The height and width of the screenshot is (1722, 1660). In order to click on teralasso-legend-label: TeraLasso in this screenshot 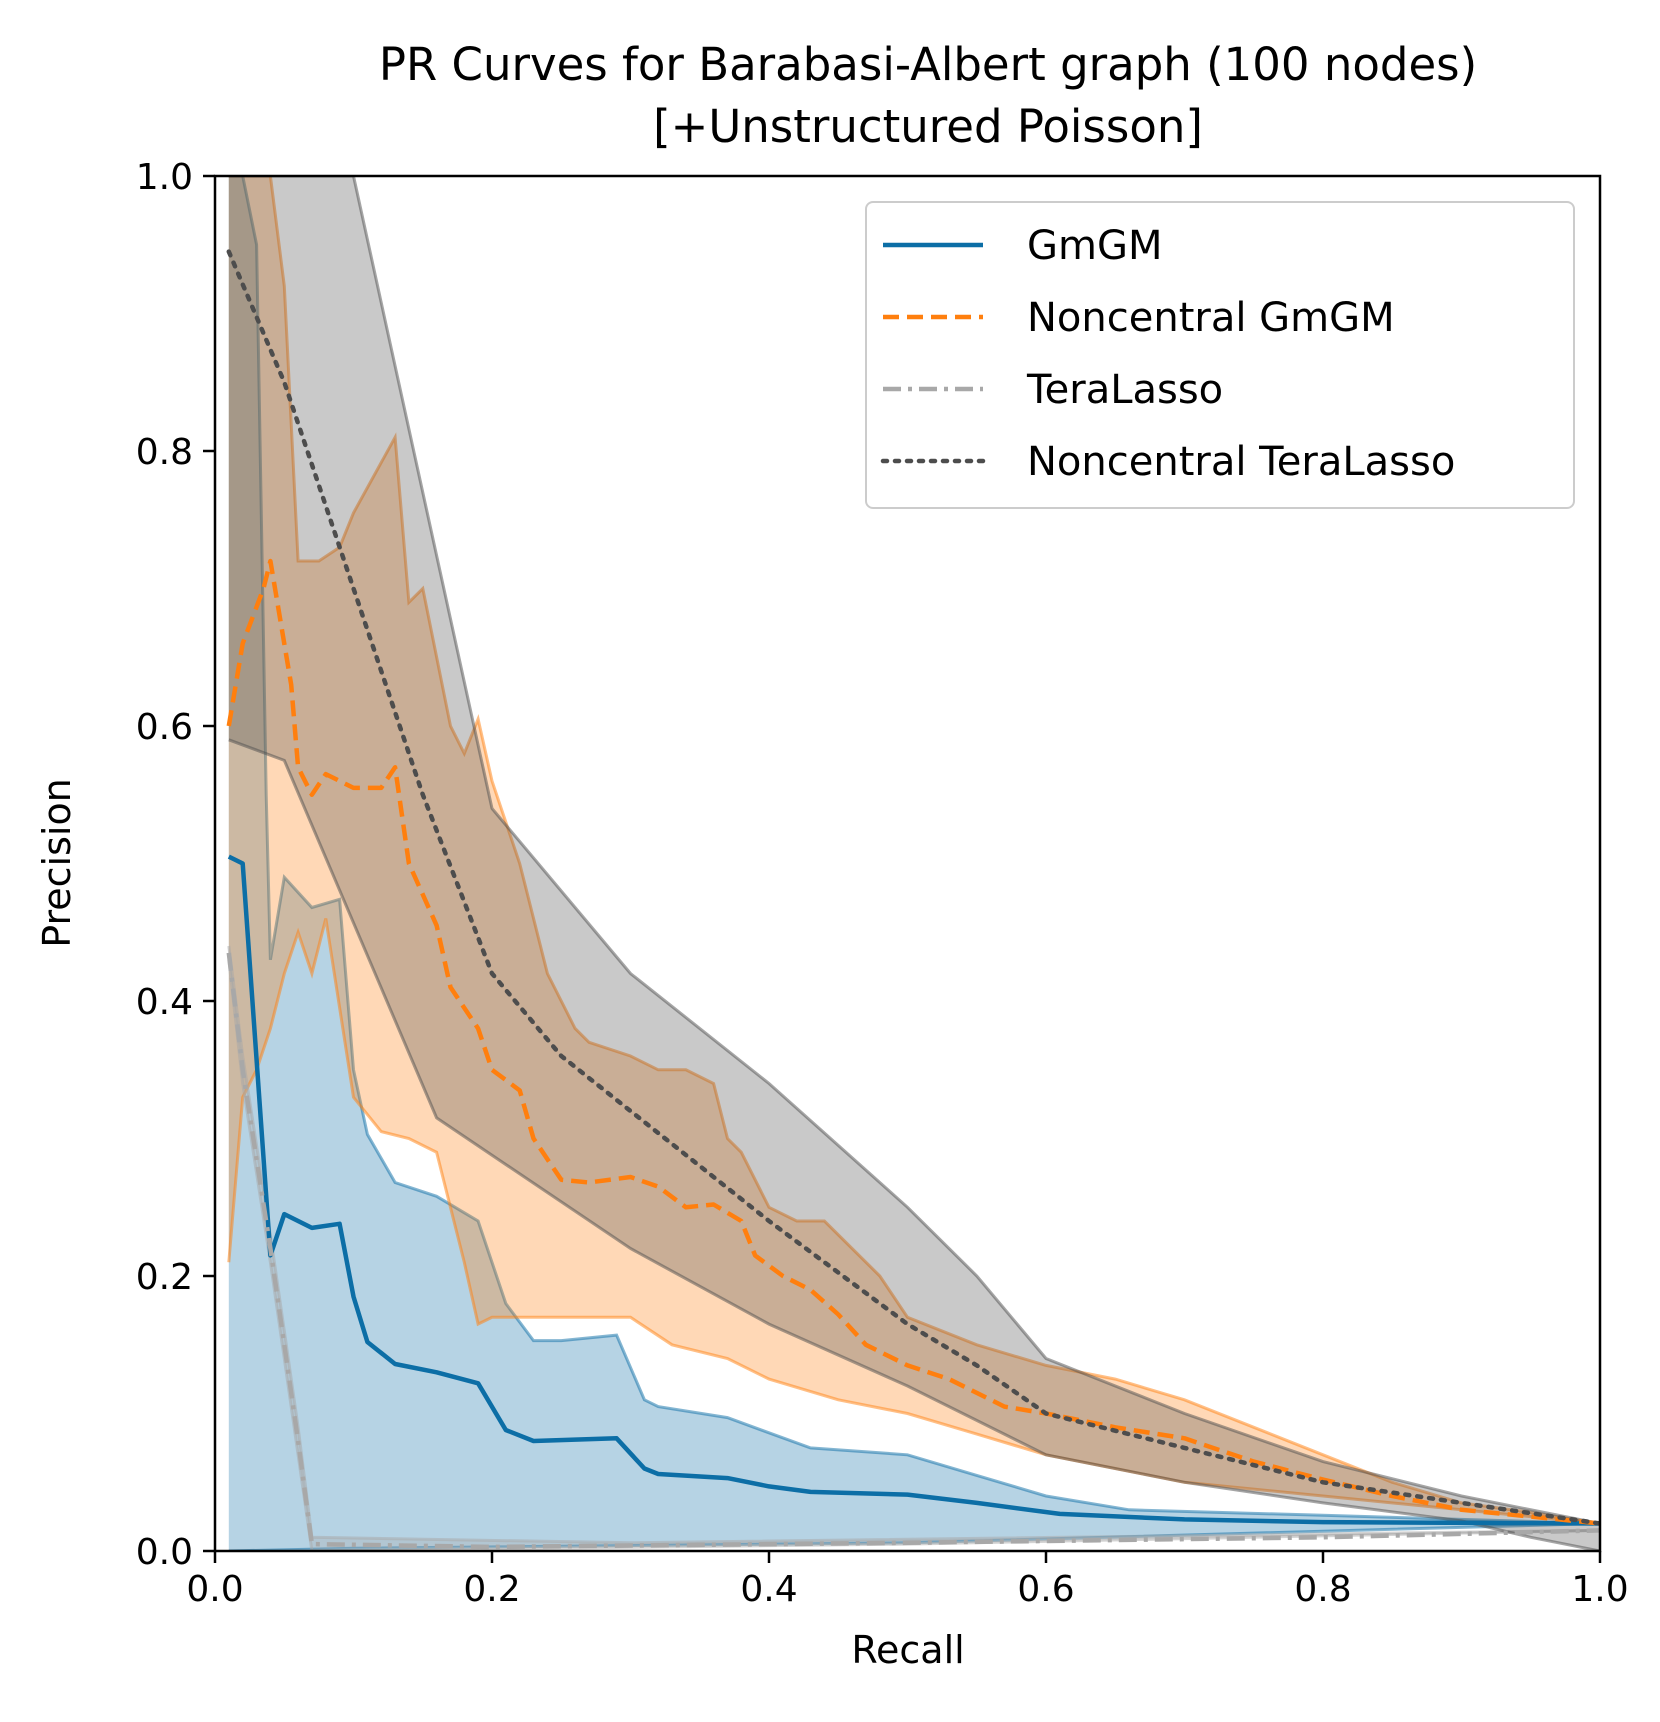, I will do `click(1124, 390)`.